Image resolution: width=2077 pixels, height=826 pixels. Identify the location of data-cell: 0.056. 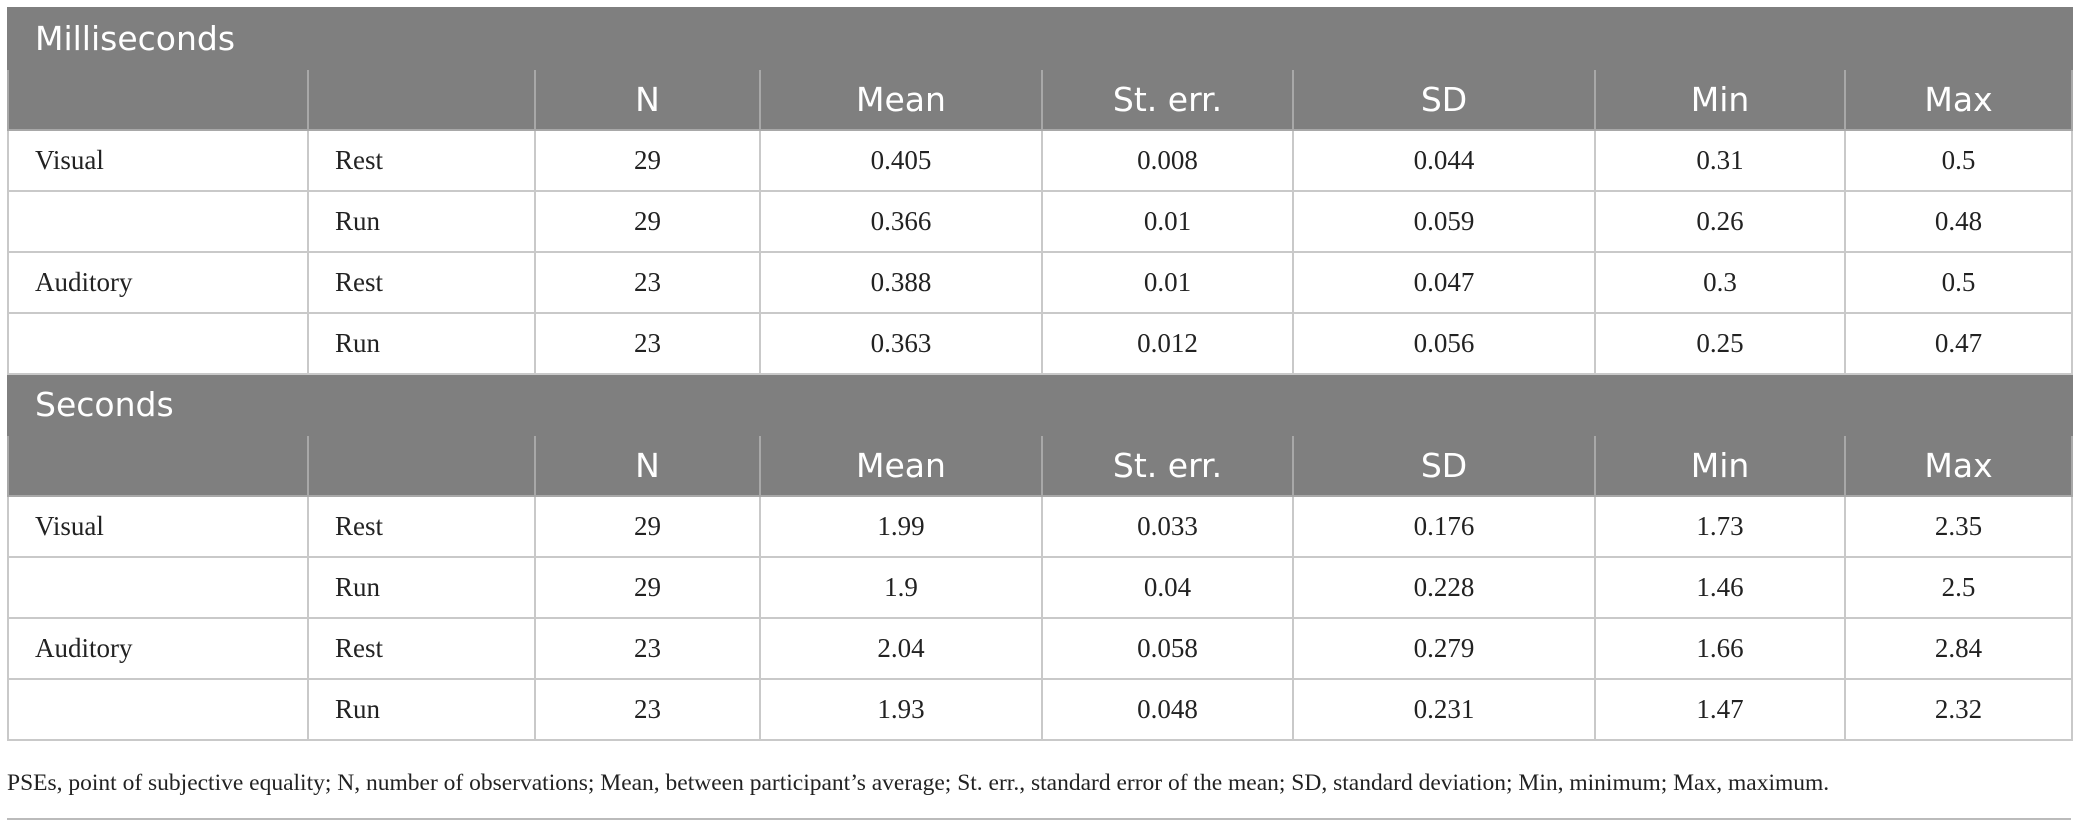
(1444, 343).